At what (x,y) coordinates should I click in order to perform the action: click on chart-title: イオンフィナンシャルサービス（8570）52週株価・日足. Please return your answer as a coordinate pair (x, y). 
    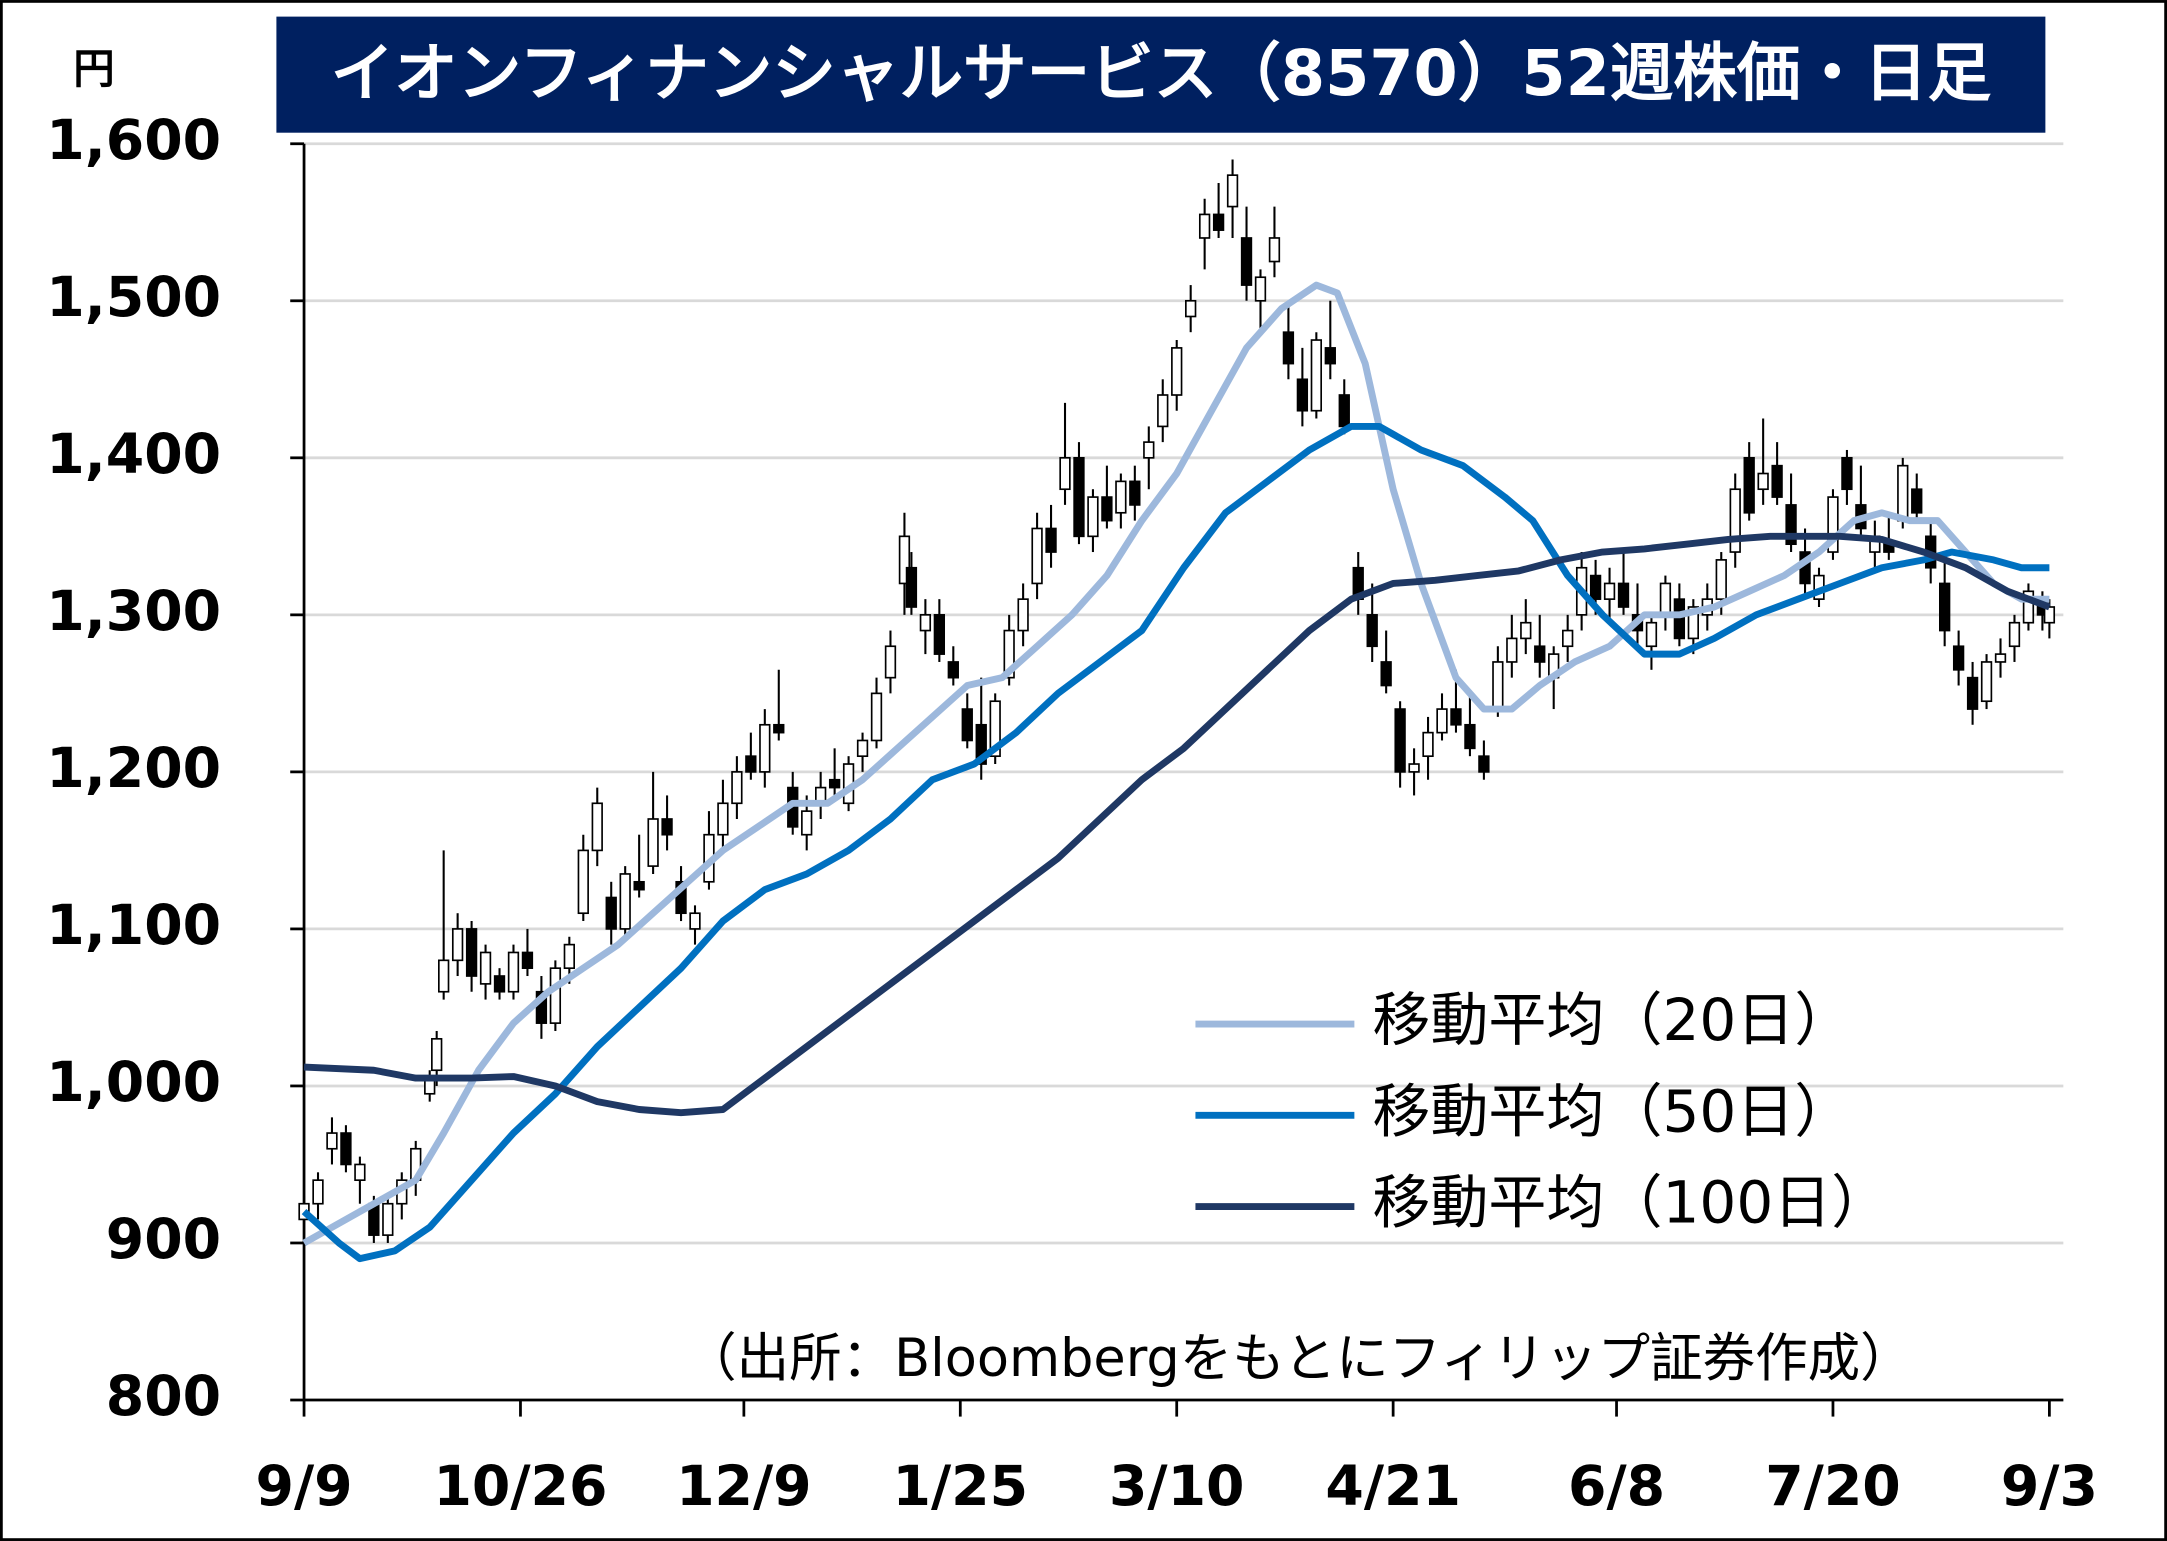
    Looking at the image, I should click on (1161, 73).